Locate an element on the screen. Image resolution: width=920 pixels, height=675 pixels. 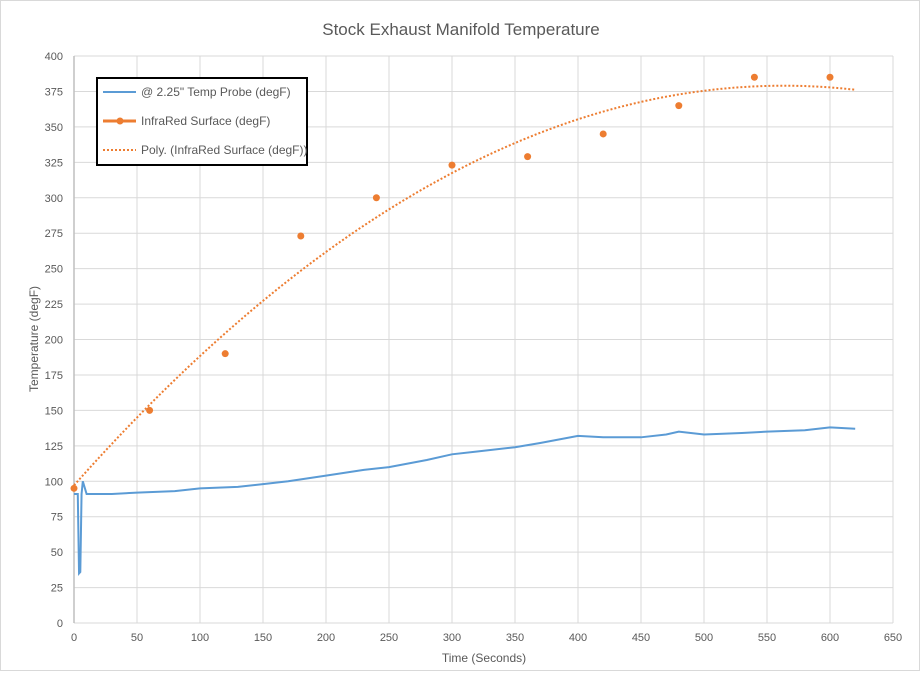
y-tick-label: 350 is located at coordinates (54, 128).